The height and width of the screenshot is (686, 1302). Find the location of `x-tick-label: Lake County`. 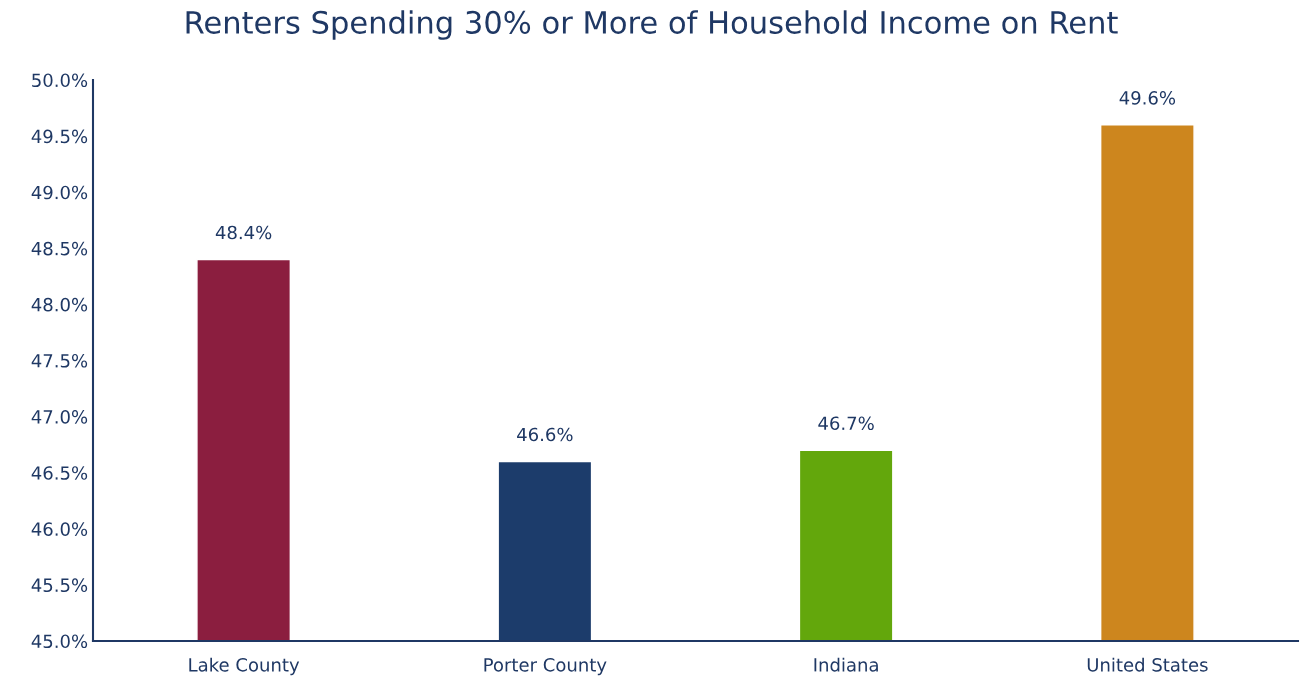

x-tick-label: Lake County is located at coordinates (244, 666).